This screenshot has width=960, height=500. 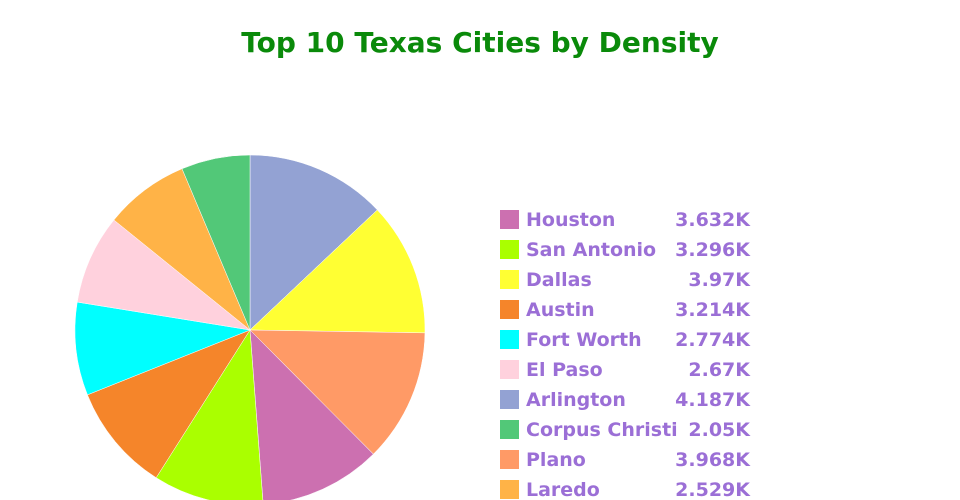 What do you see at coordinates (563, 489) in the screenshot?
I see `legend-label: Laredo` at bounding box center [563, 489].